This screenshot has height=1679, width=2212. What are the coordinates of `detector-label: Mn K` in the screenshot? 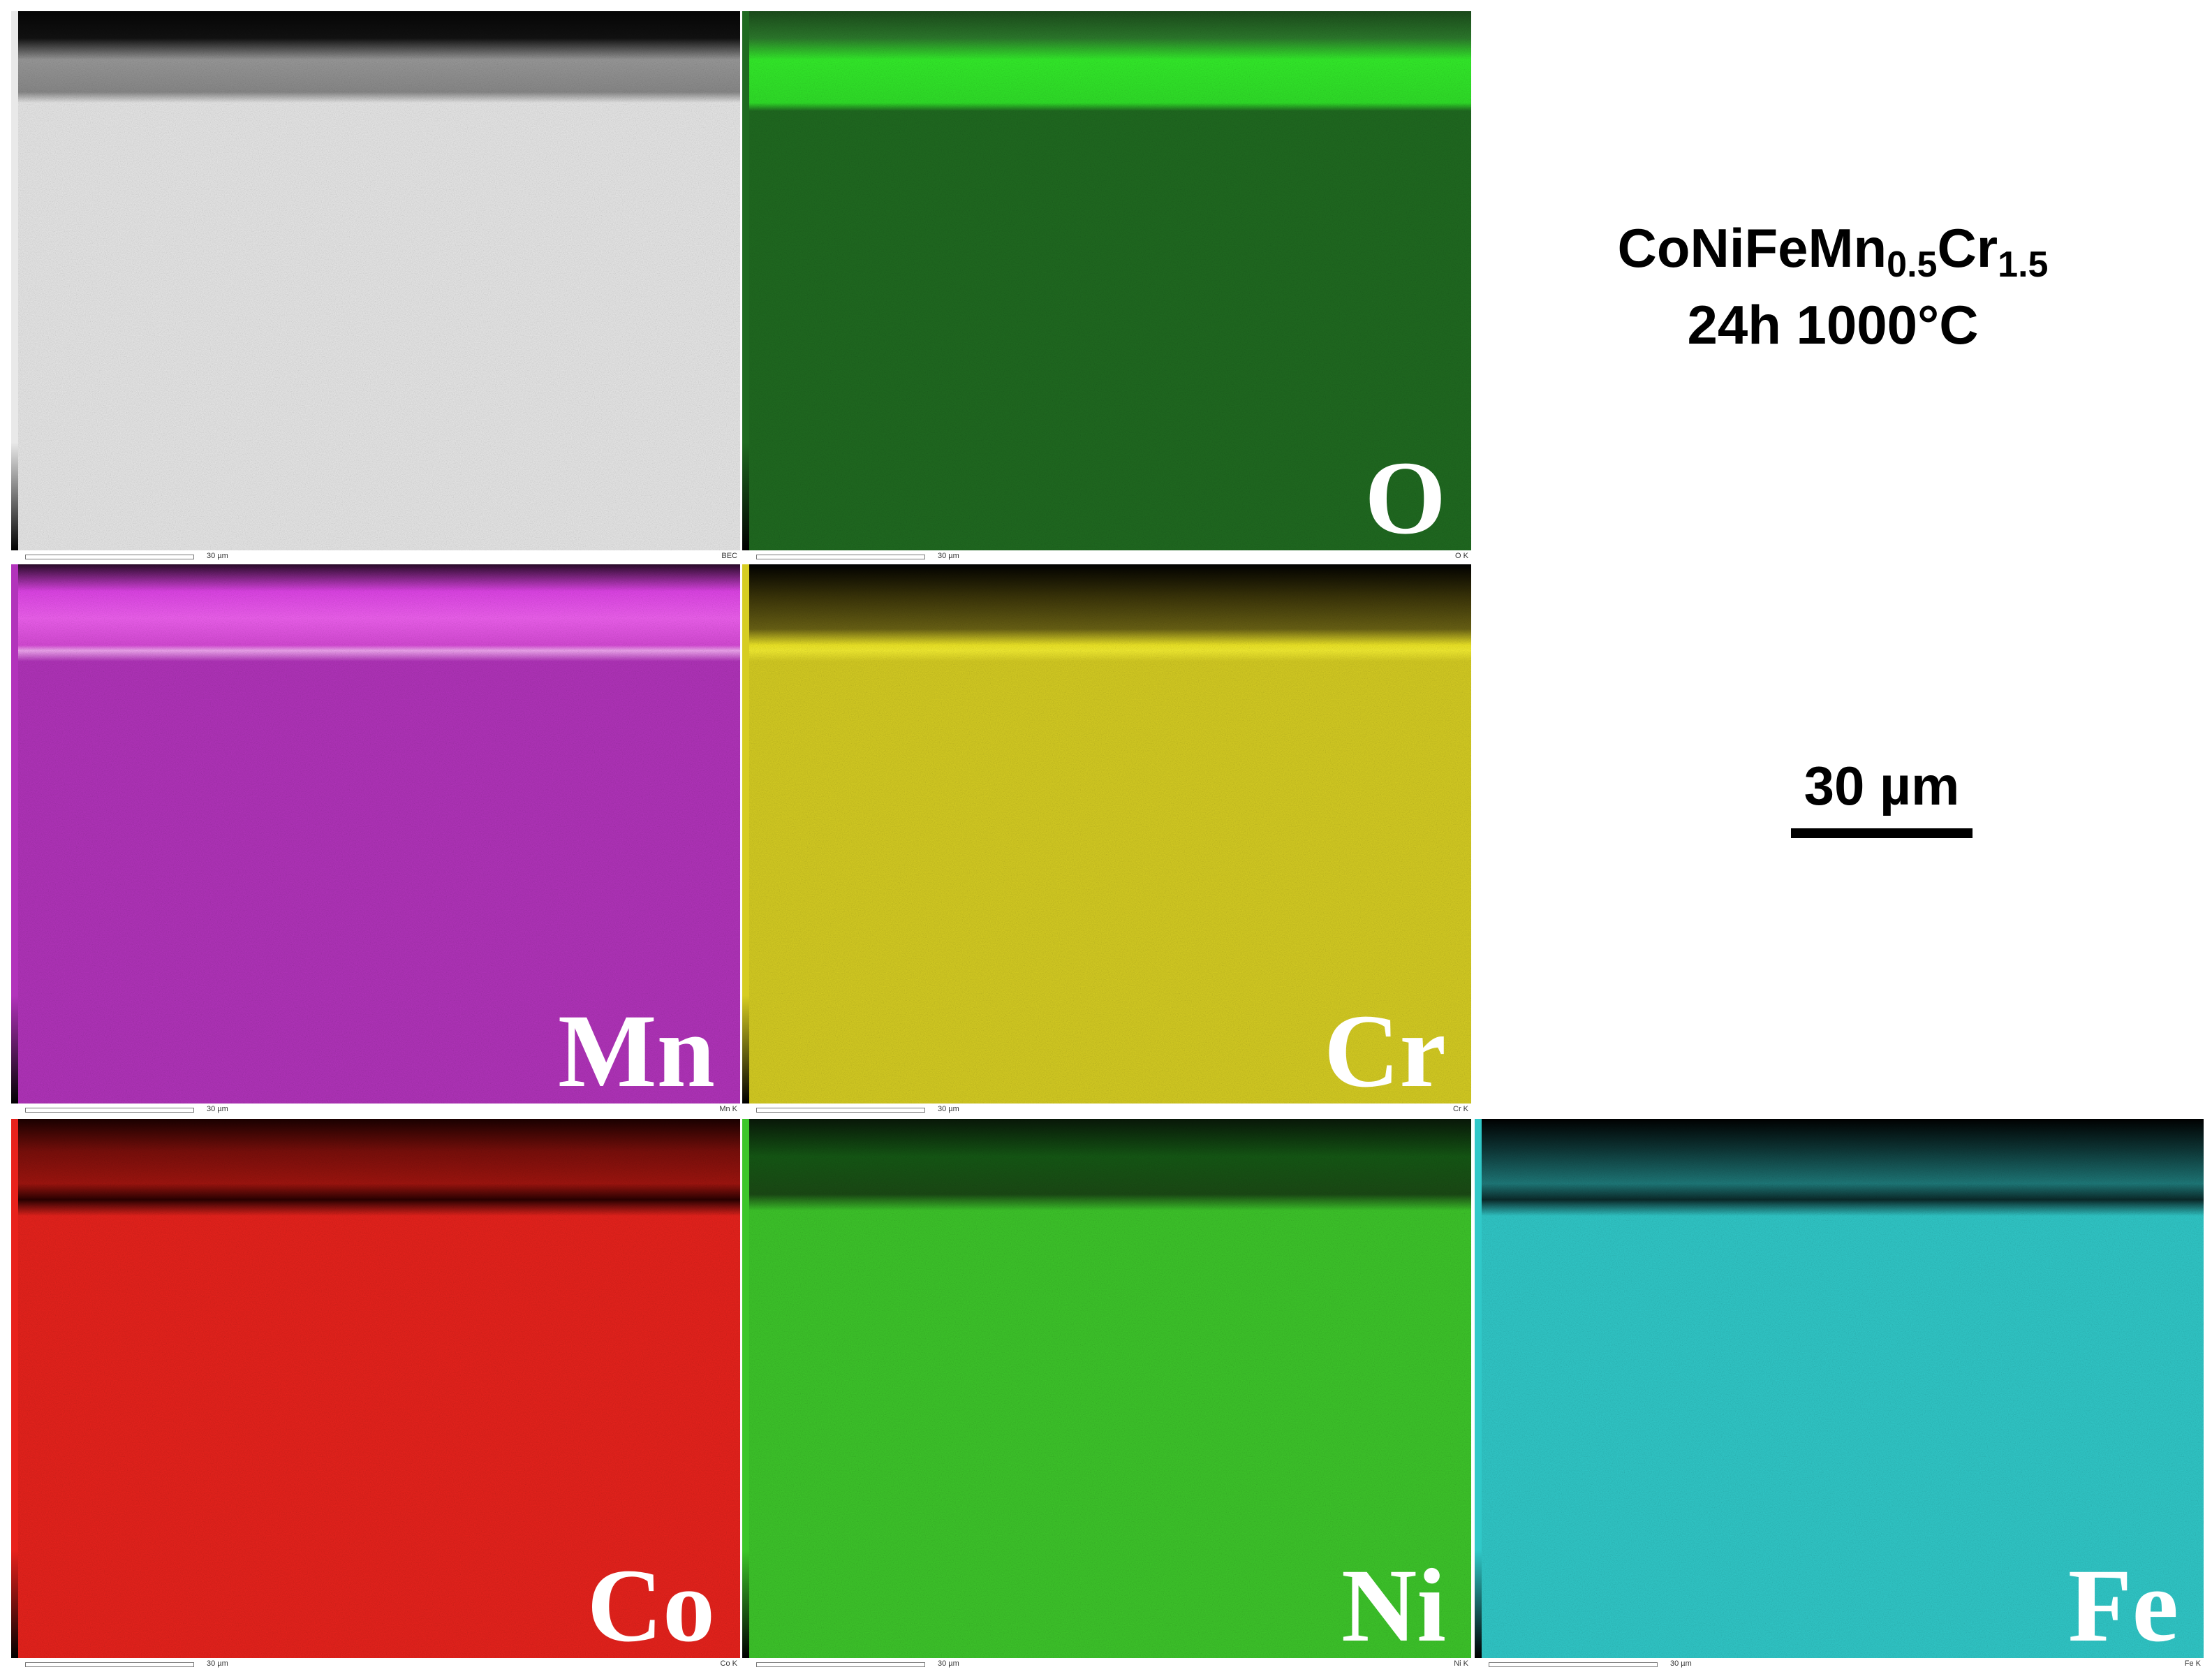 It's located at (728, 1109).